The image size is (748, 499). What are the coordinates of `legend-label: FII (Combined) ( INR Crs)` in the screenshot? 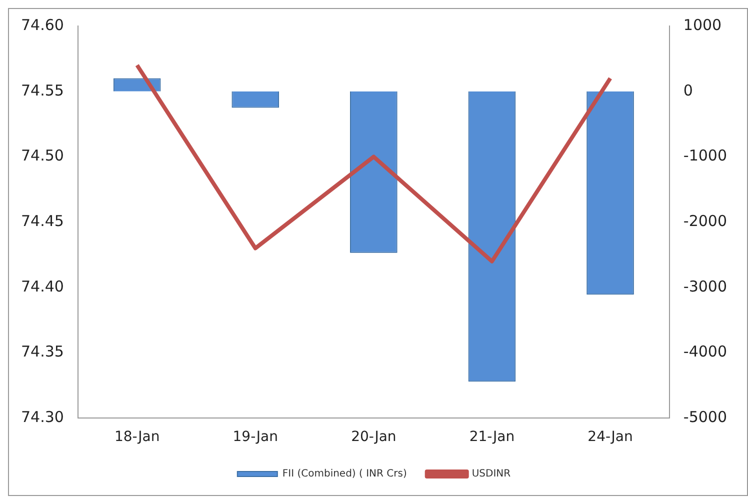 It's located at (344, 474).